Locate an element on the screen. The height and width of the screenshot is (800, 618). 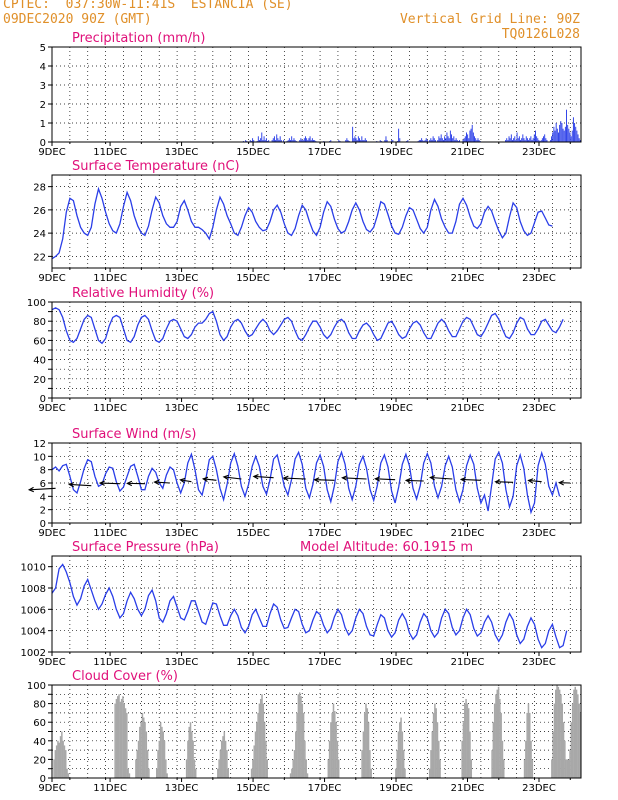
model-code: TQ0126L028 is located at coordinates (540, 34).